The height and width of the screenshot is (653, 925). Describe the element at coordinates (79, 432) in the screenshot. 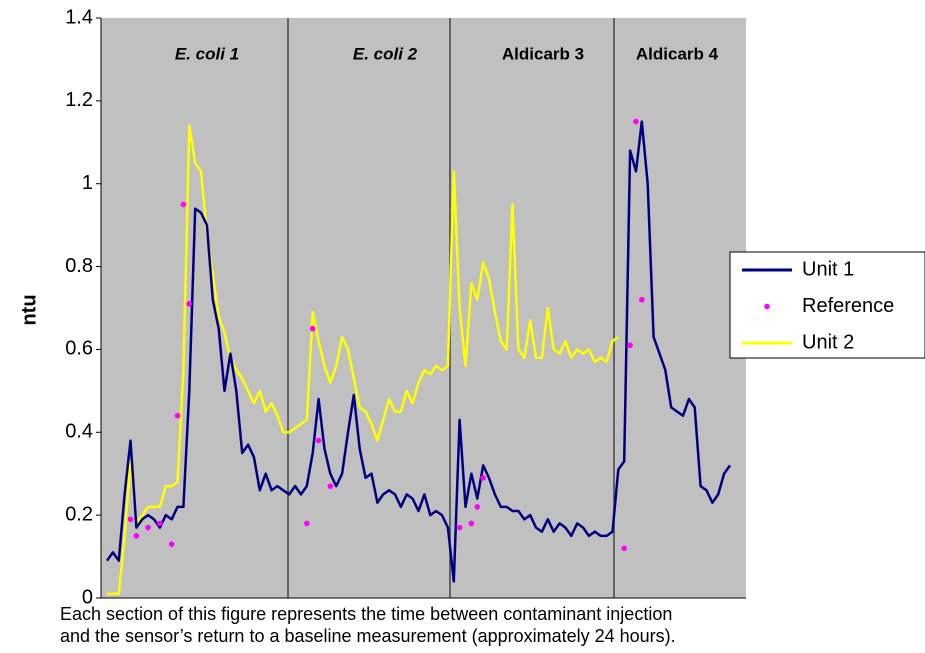

I see `y-tick-label: 0.4` at that location.